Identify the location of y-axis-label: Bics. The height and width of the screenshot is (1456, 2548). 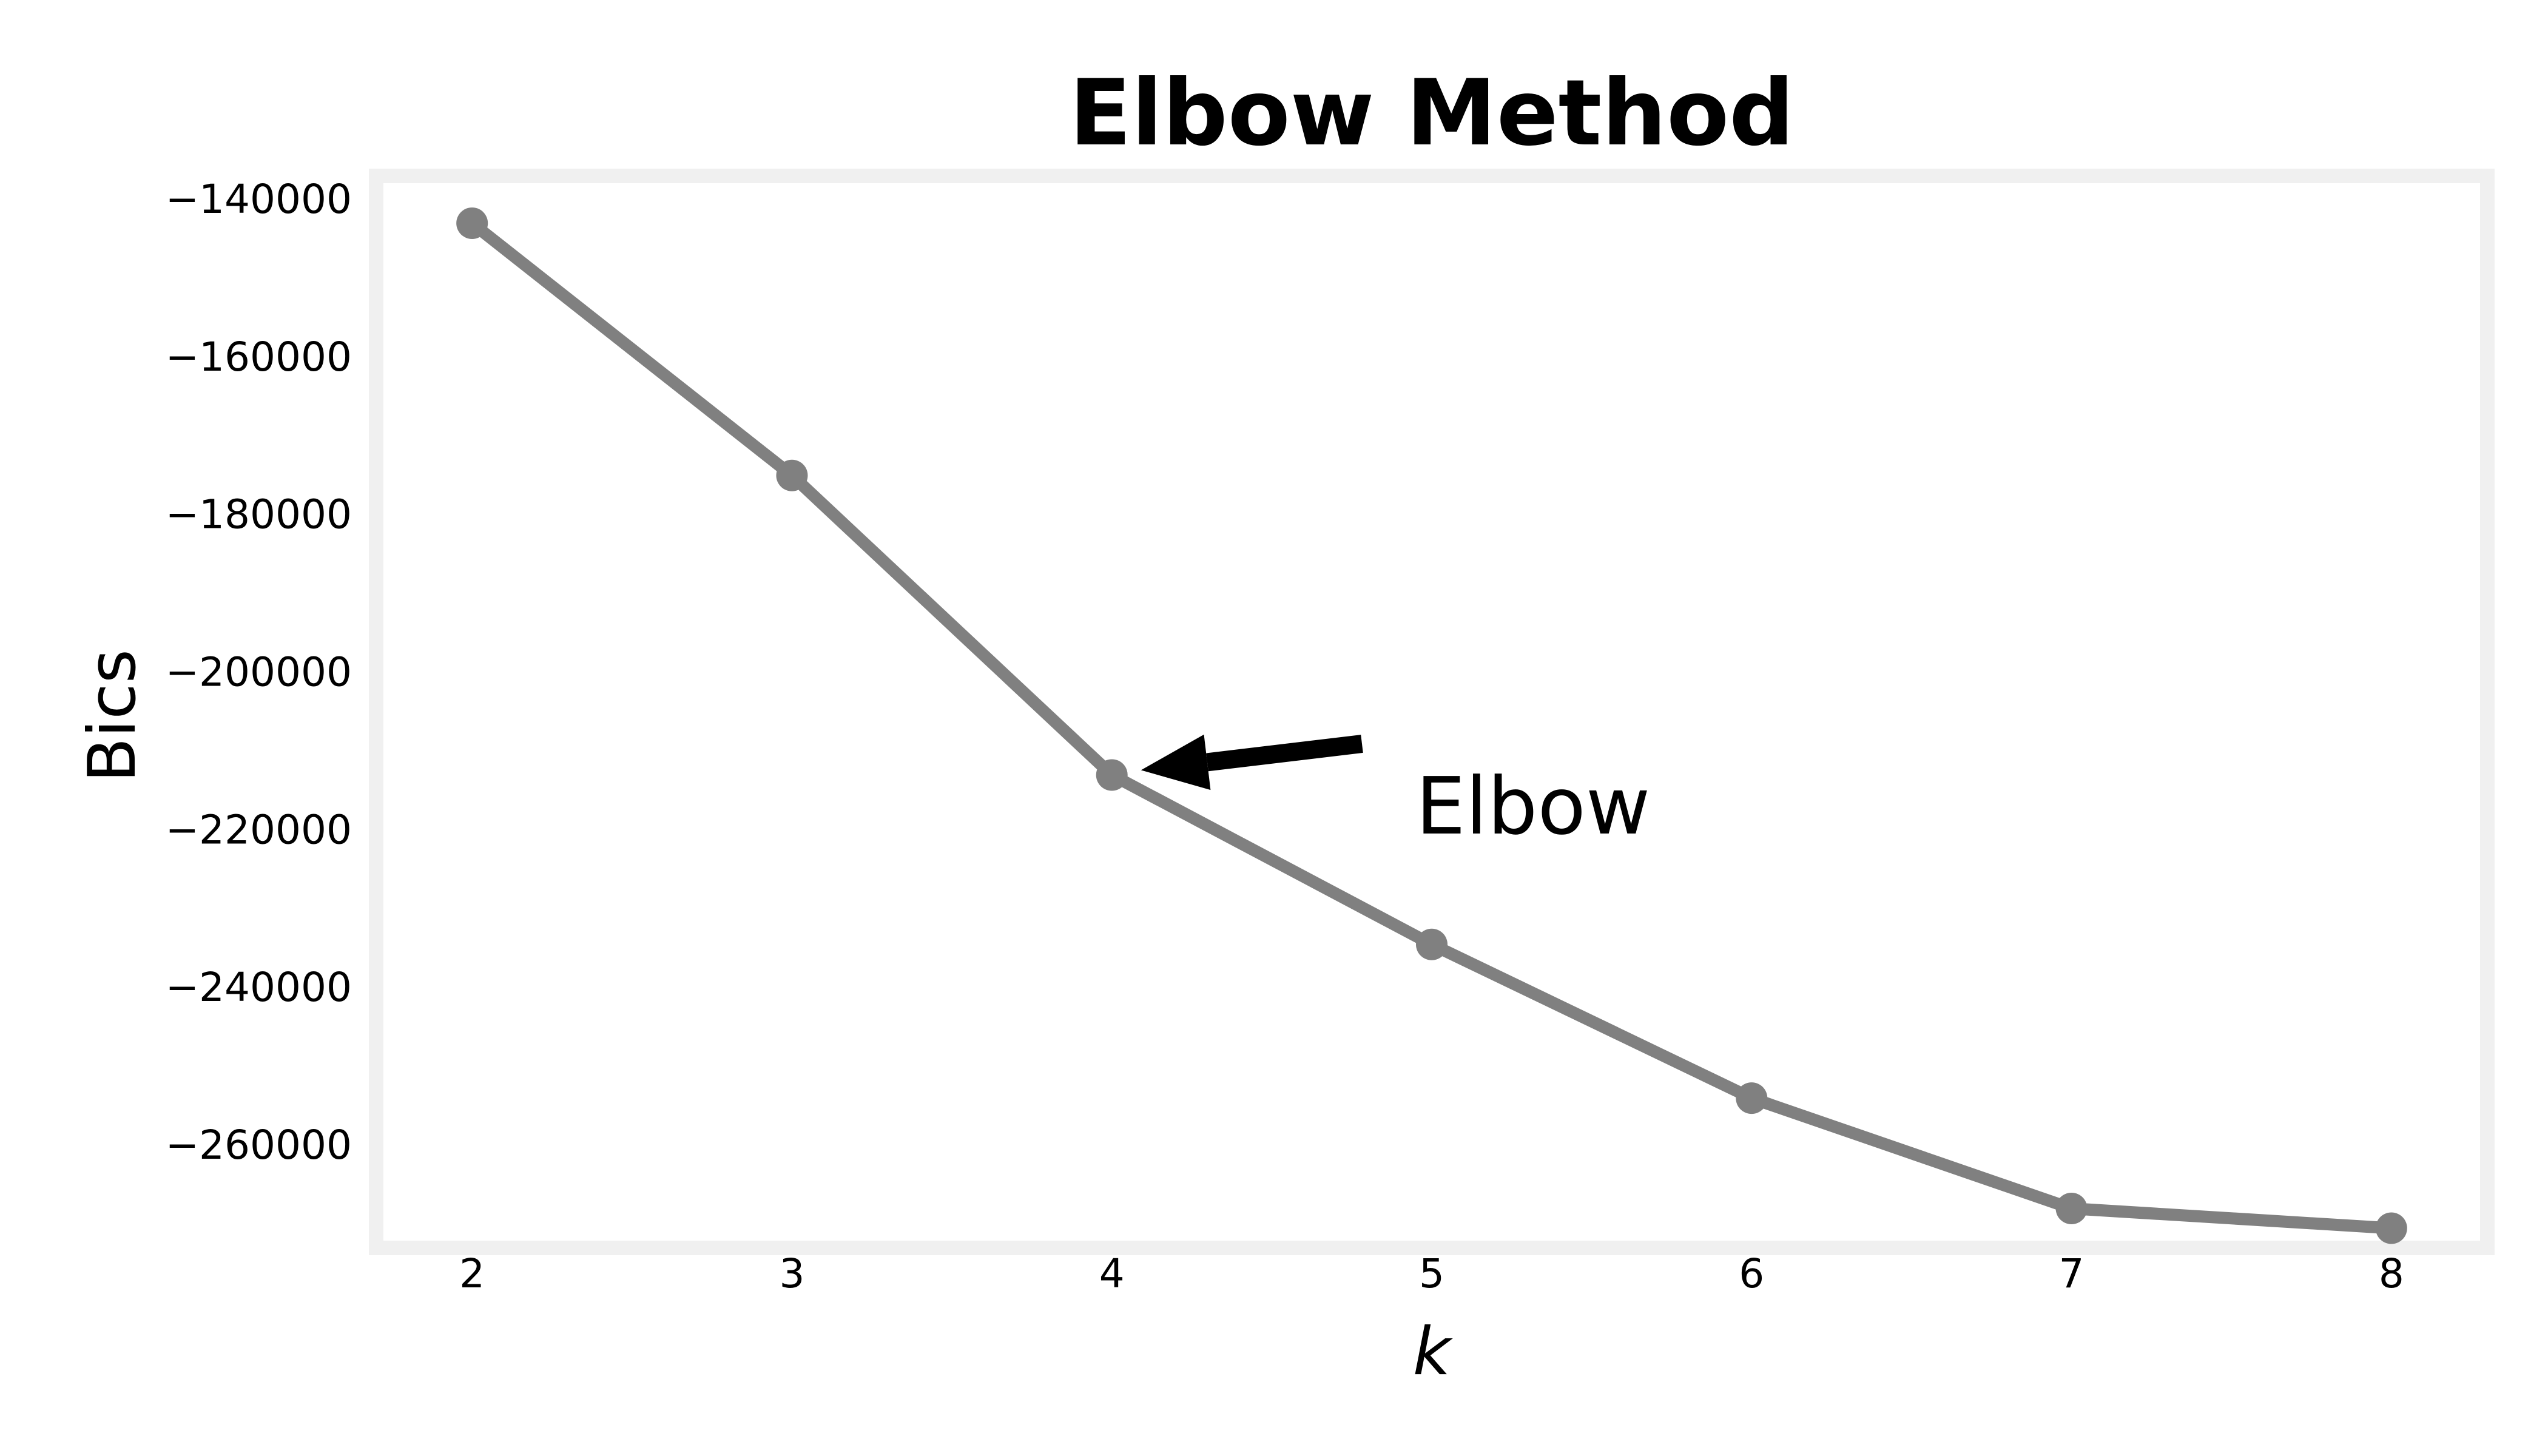
(112, 716).